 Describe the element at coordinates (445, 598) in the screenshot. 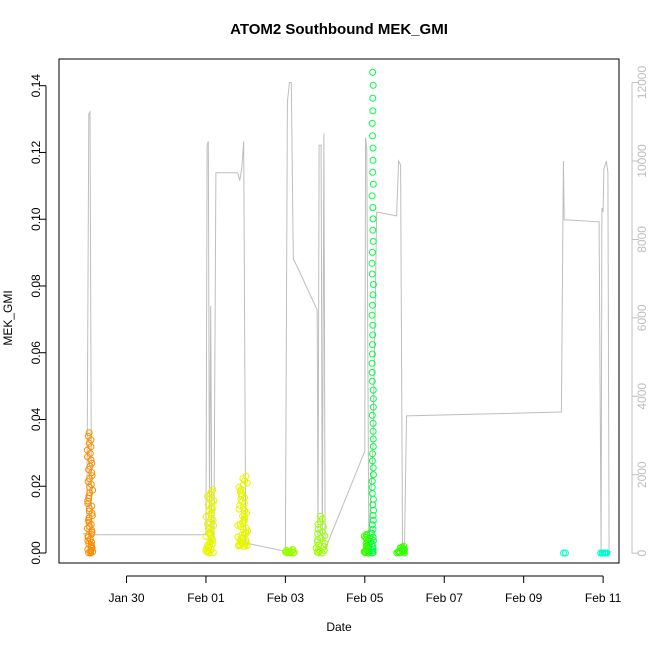

I see `x-tick-label: Feb 07` at that location.